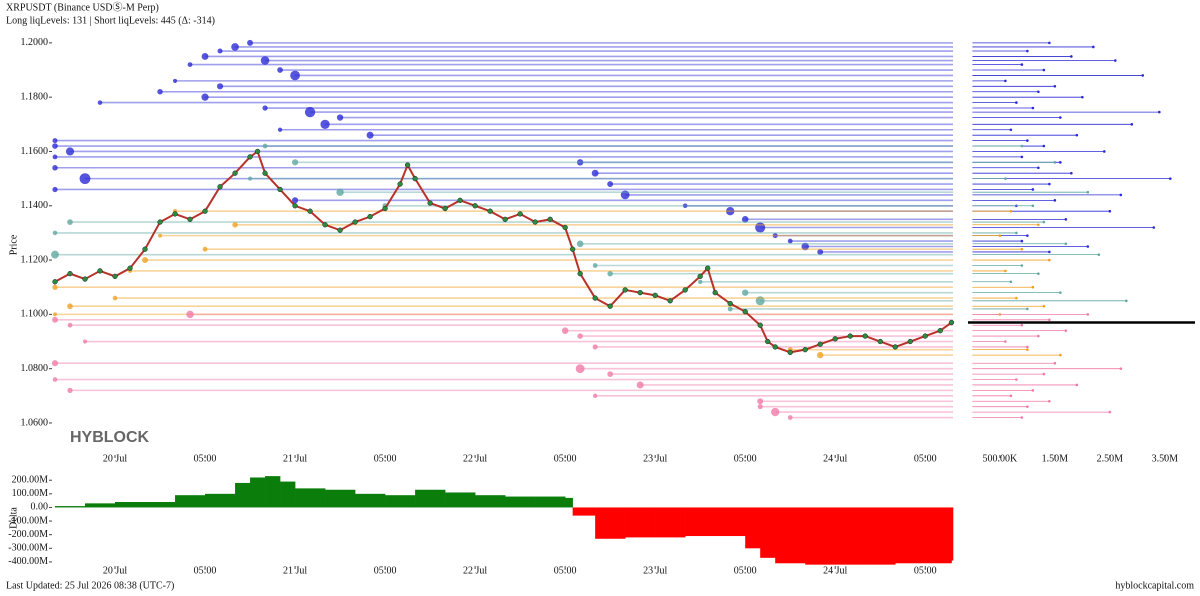 Image resolution: width=1200 pixels, height=596 pixels. What do you see at coordinates (30, 493) in the screenshot?
I see `y-tick-label: 100.00M` at bounding box center [30, 493].